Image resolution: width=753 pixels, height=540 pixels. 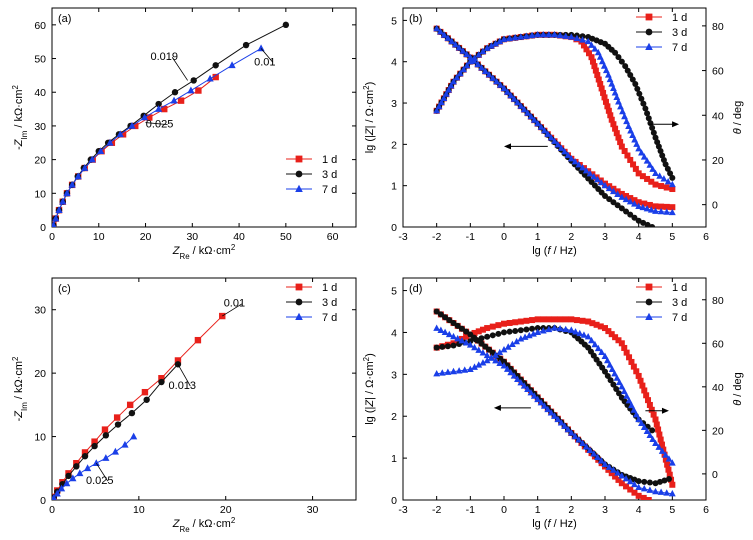 I want to click on x-tick-label: 40, so click(x=239, y=237).